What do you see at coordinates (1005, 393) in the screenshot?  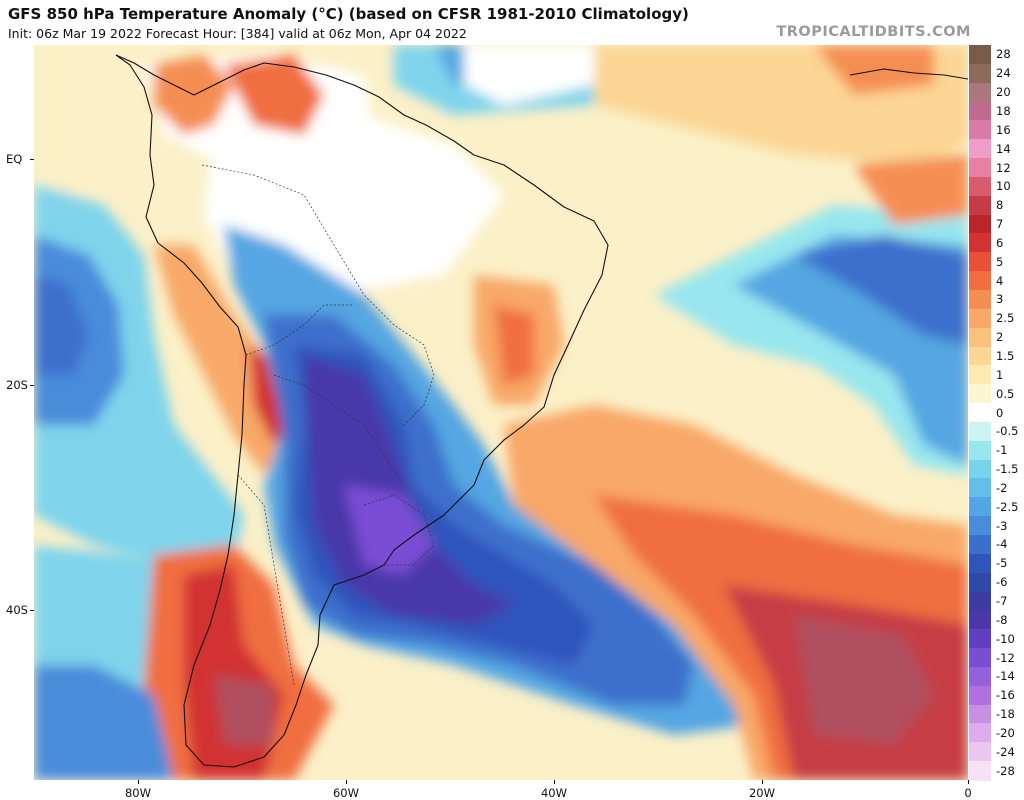 I see `colorbar-label: 0.5` at bounding box center [1005, 393].